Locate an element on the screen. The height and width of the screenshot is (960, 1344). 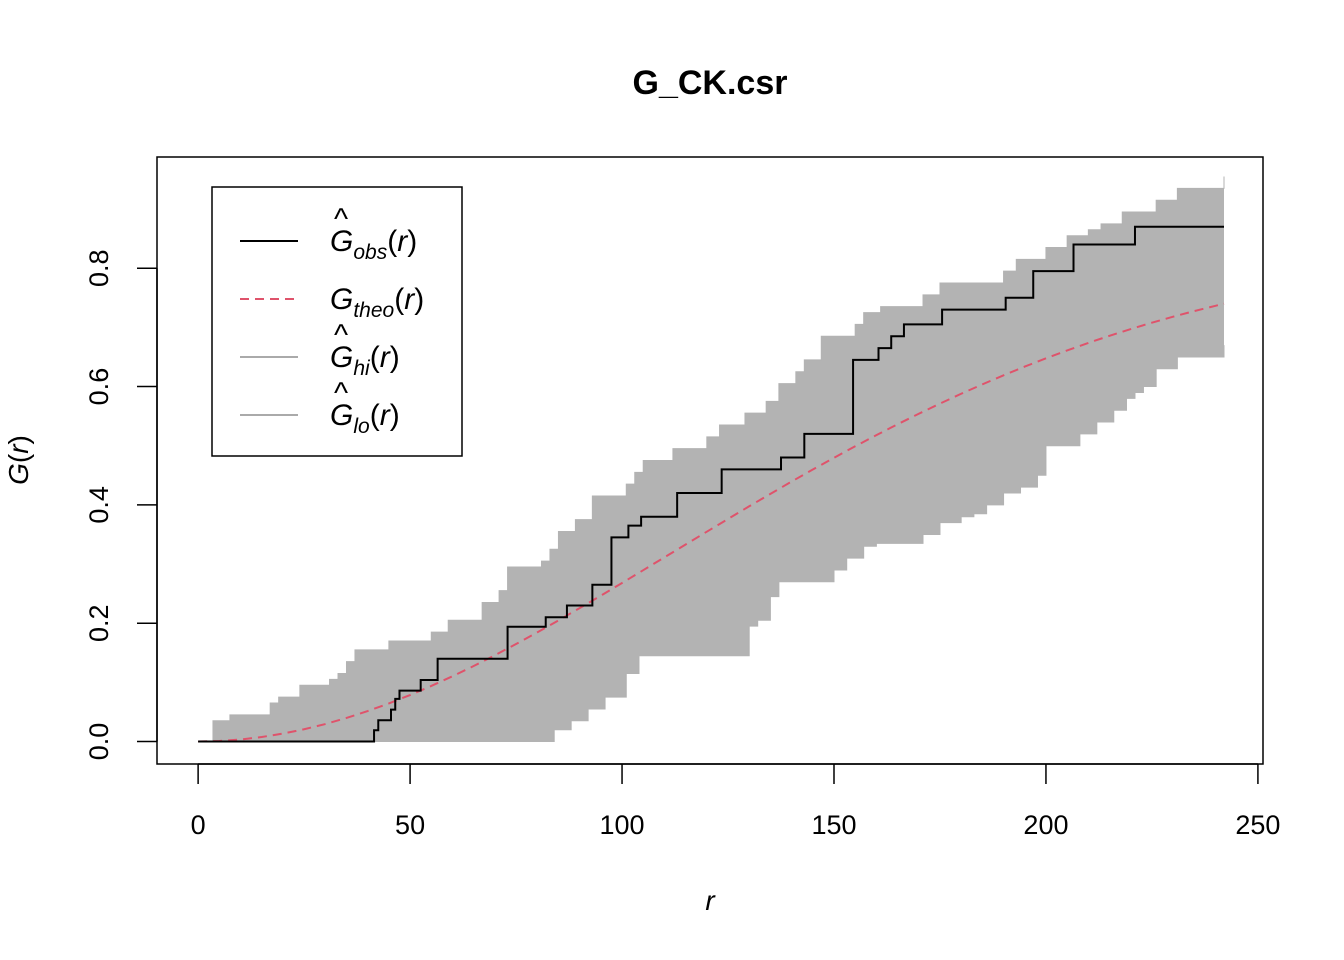
legend-box is located at coordinates (337, 321).